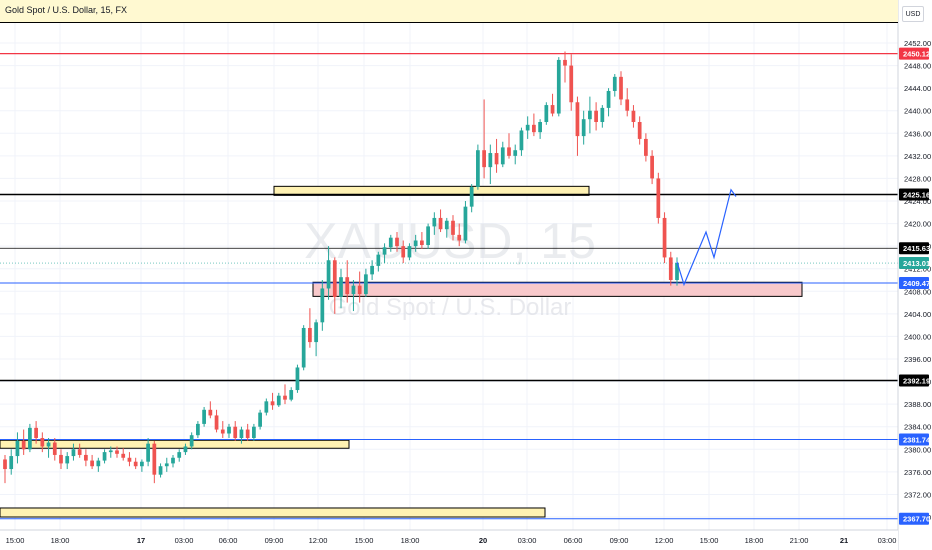  Describe the element at coordinates (917, 133) in the screenshot. I see `price-tick-label: 2436.00` at that location.